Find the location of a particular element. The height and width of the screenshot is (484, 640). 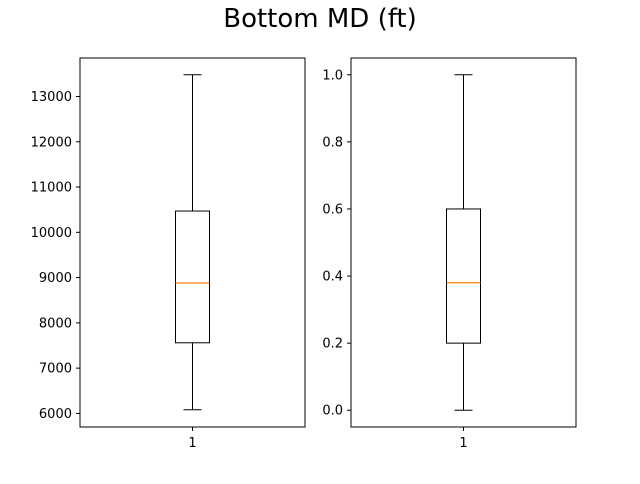

y-tick-label: 7000 is located at coordinates (55, 369).